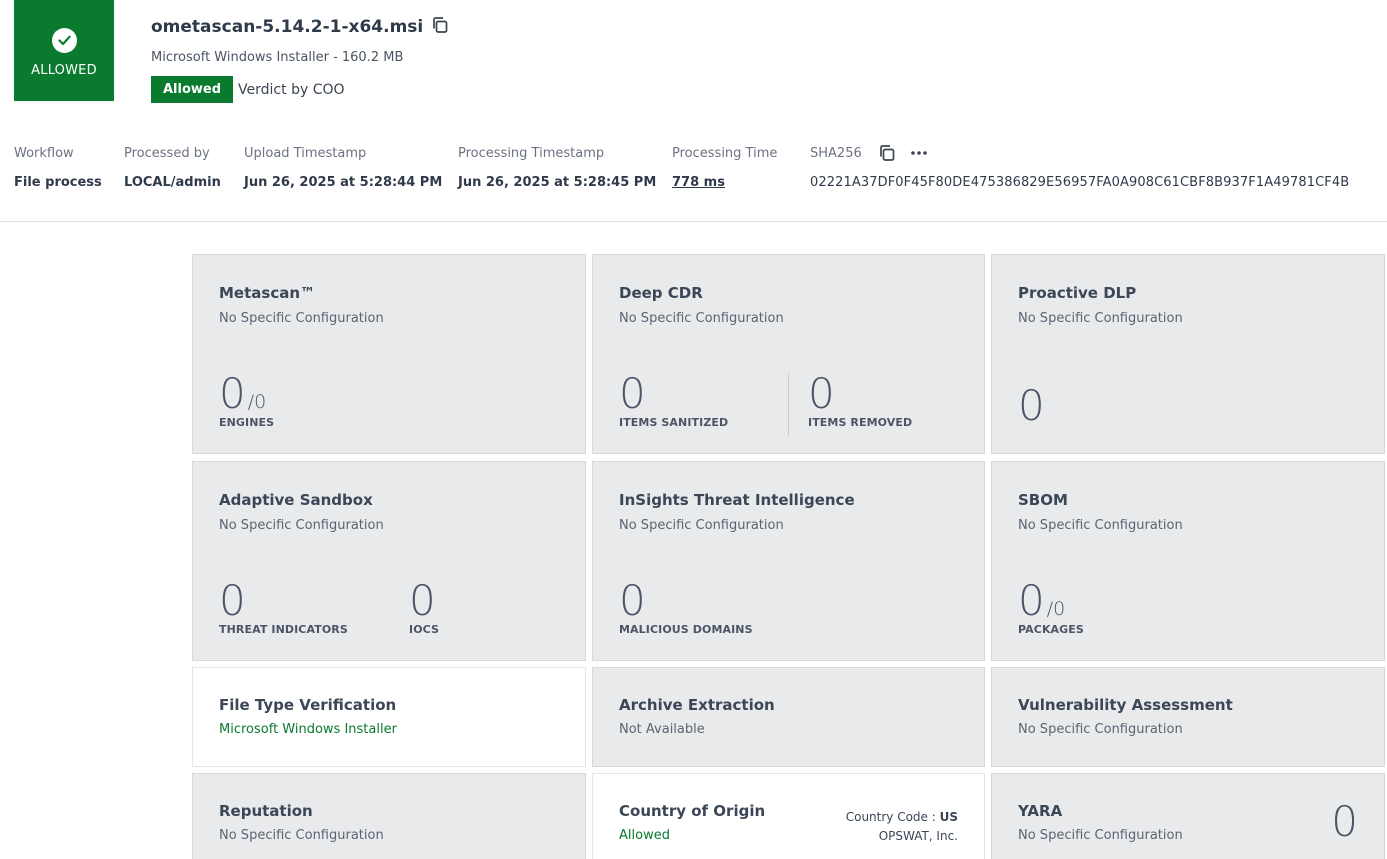 This screenshot has height=859, width=1387. Describe the element at coordinates (58, 182) in the screenshot. I see `workflow-value: File process` at that location.